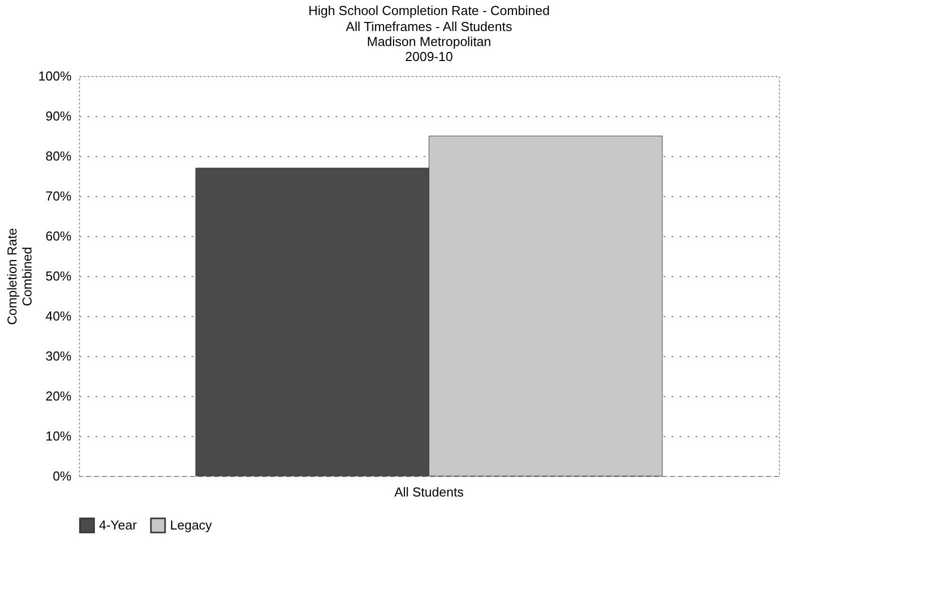 This screenshot has width=935, height=604. What do you see at coordinates (58, 156) in the screenshot?
I see `y-tick-label: 80%` at bounding box center [58, 156].